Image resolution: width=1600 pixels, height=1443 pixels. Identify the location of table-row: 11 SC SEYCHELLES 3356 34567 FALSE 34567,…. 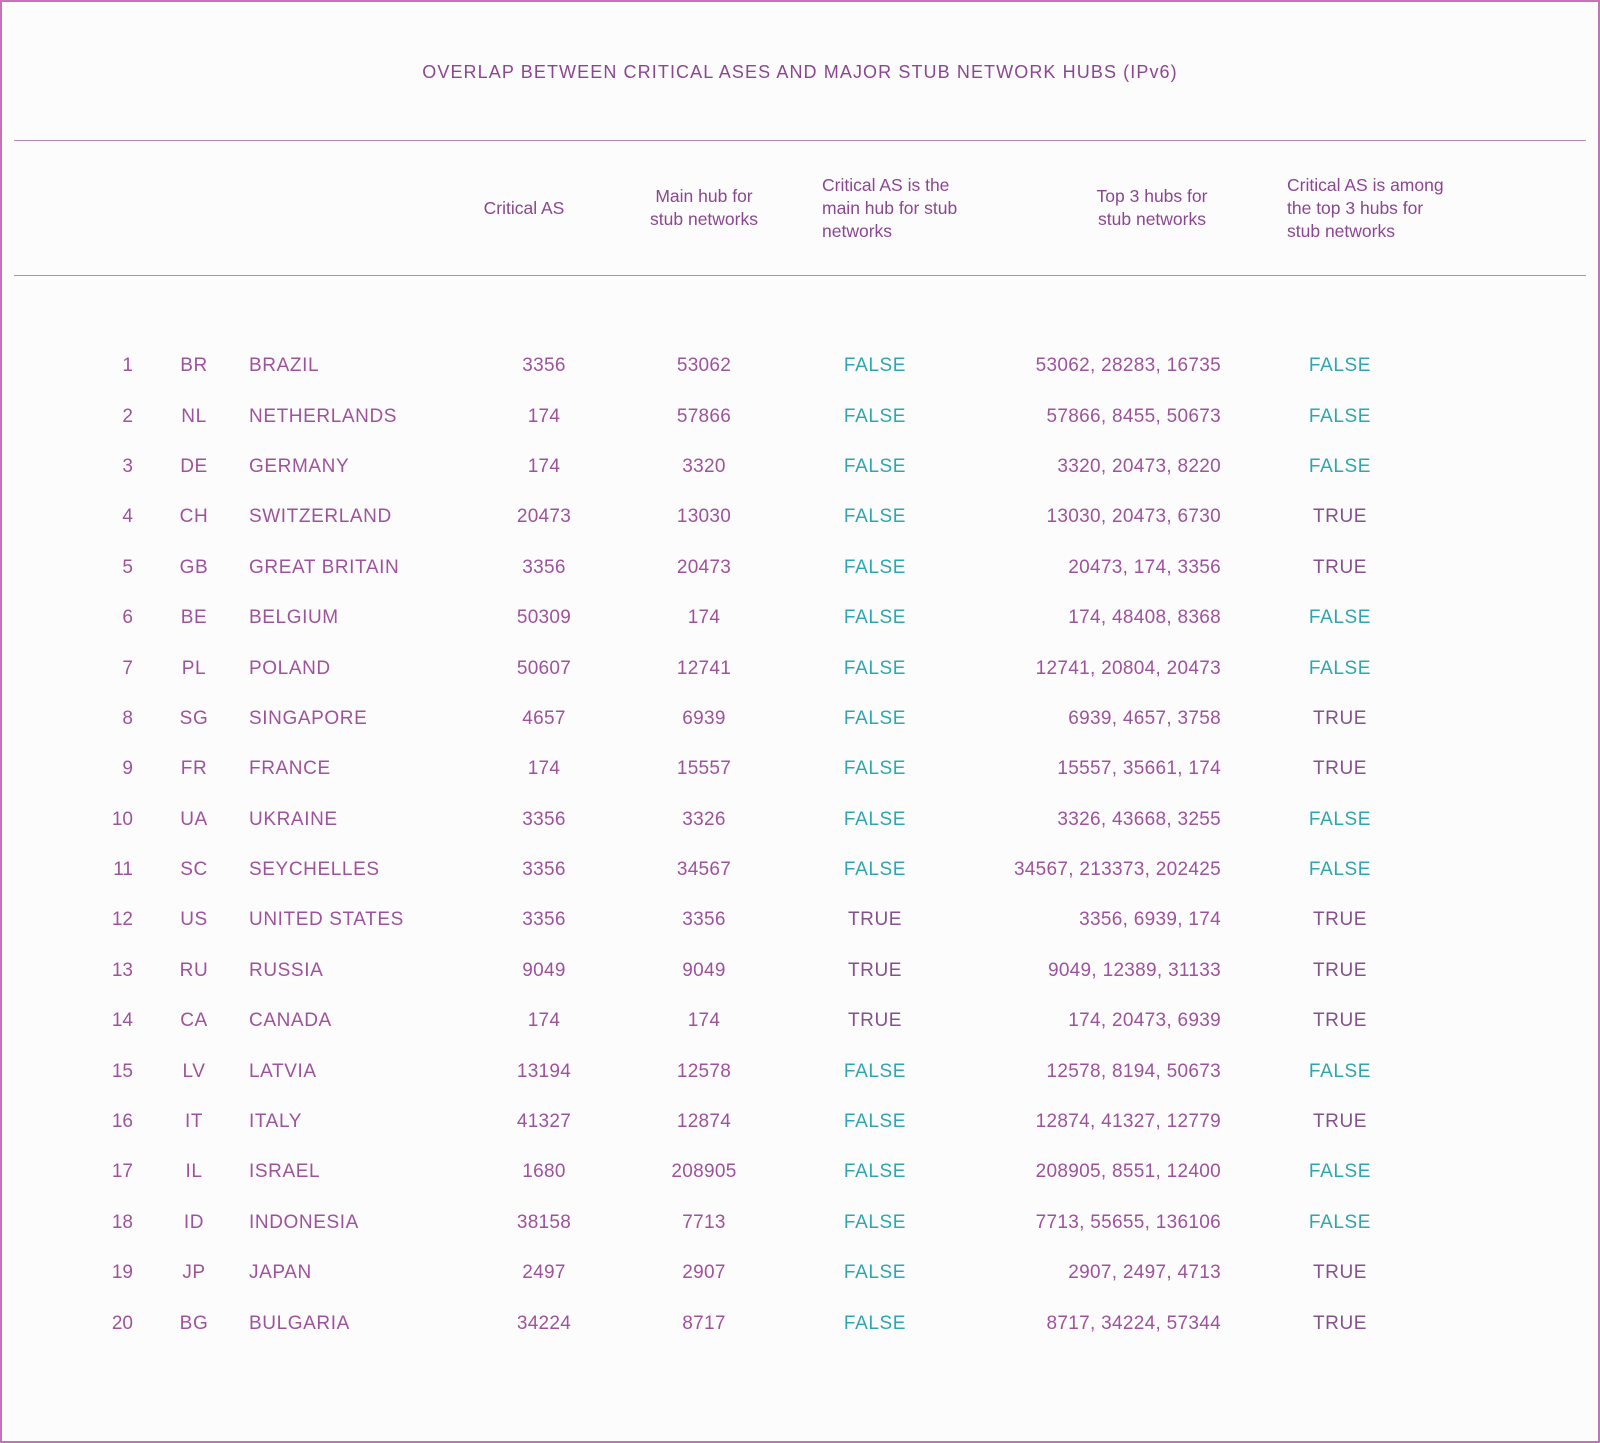
(800, 870).